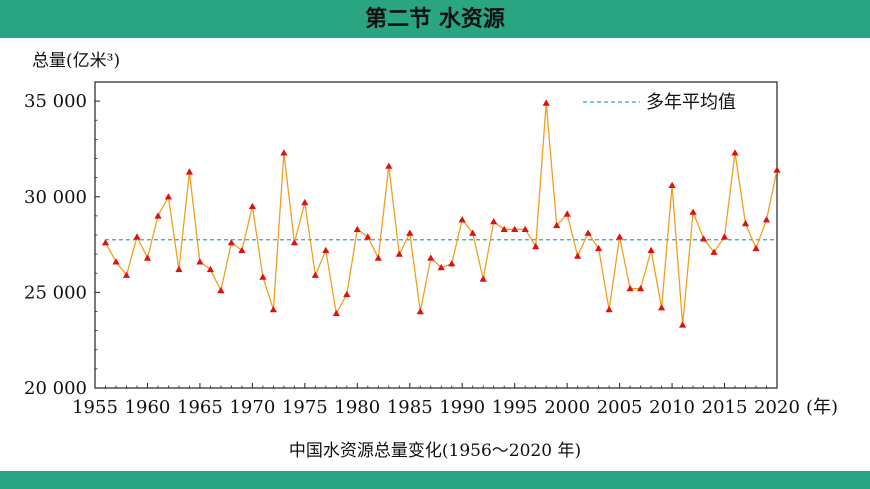  Describe the element at coordinates (55, 197) in the screenshot. I see `y-tick-label: 30 000` at that location.